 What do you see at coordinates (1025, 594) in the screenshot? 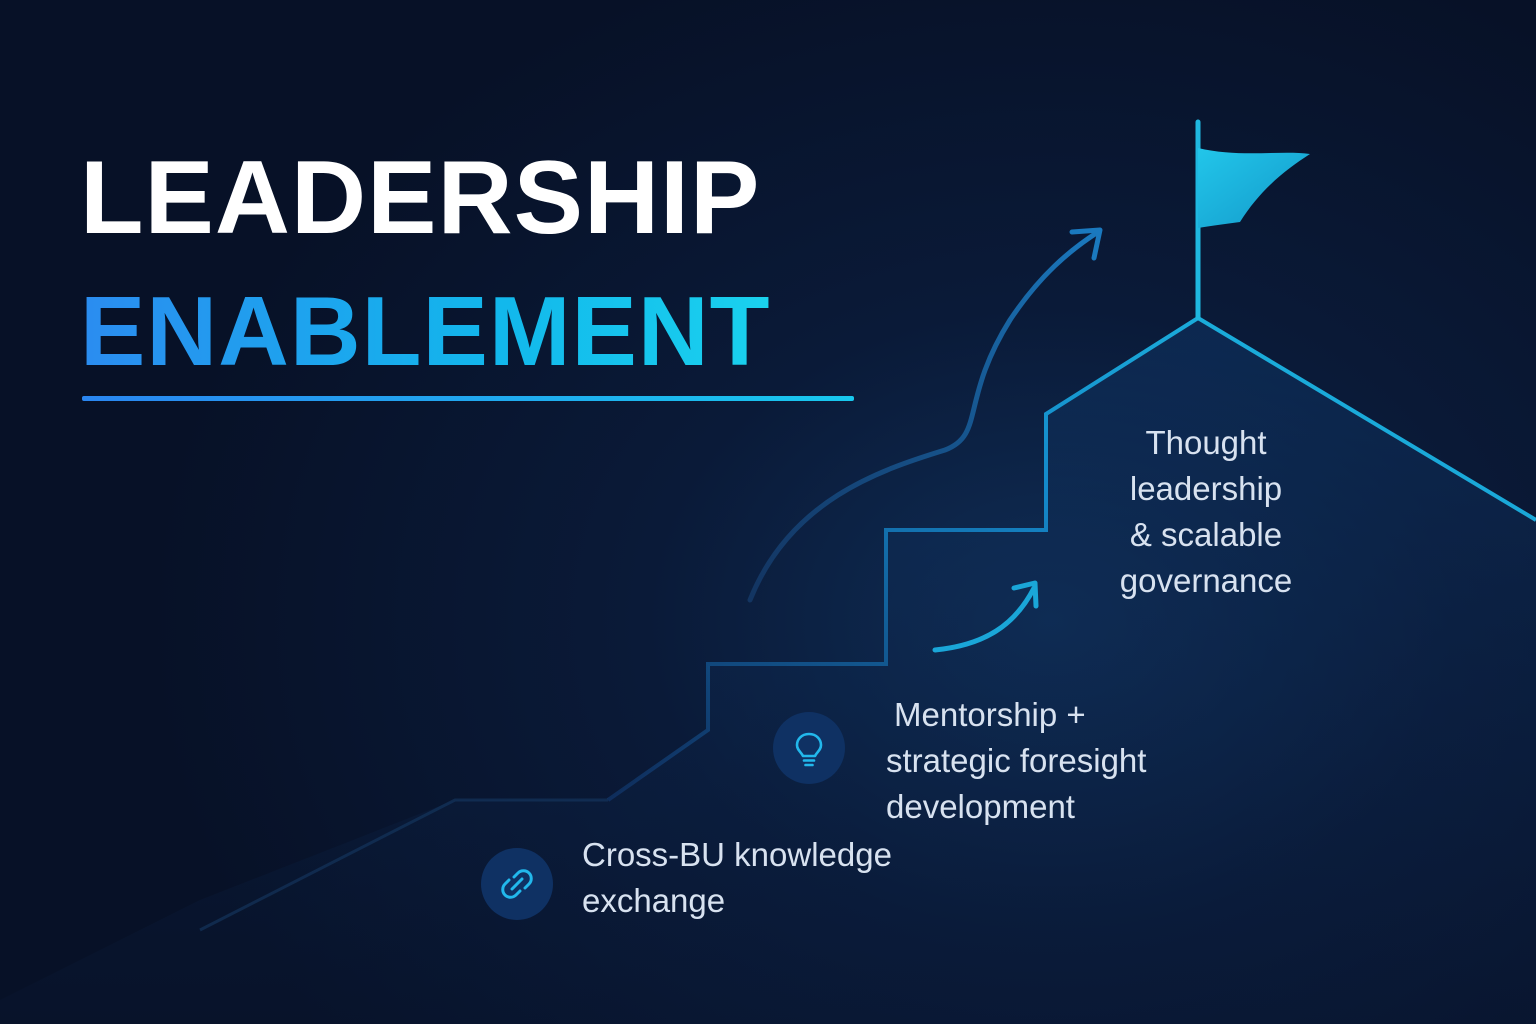
I see `small-curve-arrowhead` at bounding box center [1025, 594].